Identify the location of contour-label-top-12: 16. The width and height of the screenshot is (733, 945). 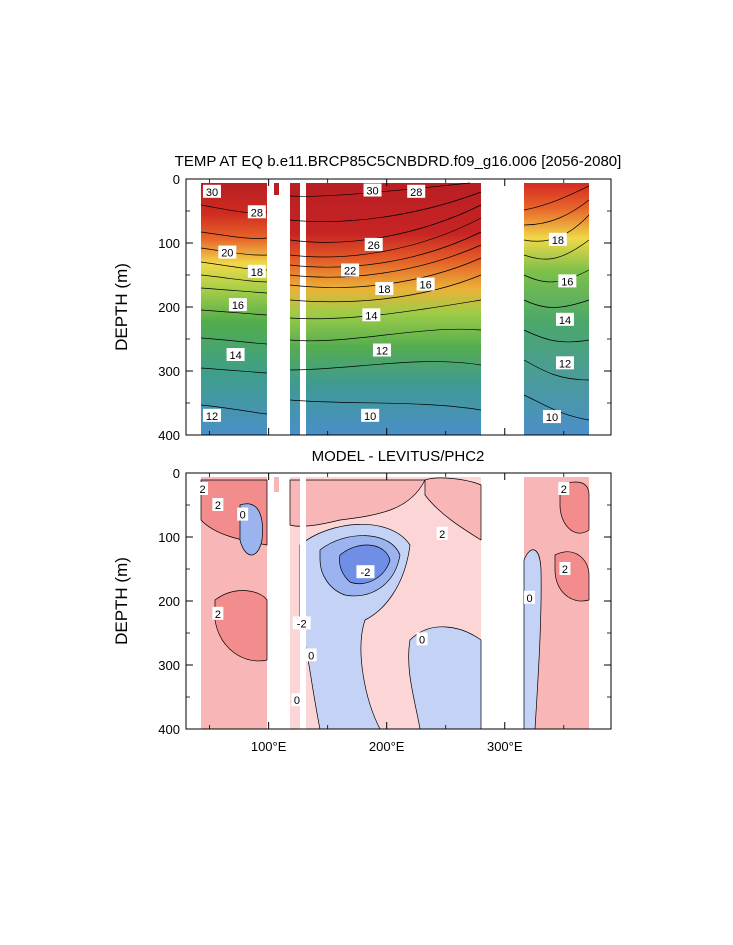
(426, 286).